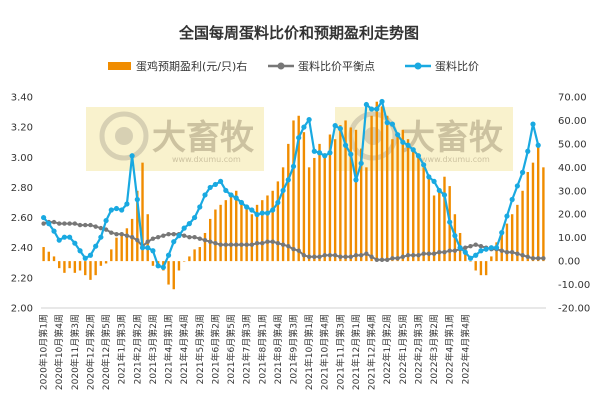  Describe the element at coordinates (22, 248) in the screenshot. I see `y-left-tick-label: 2.40` at that location.